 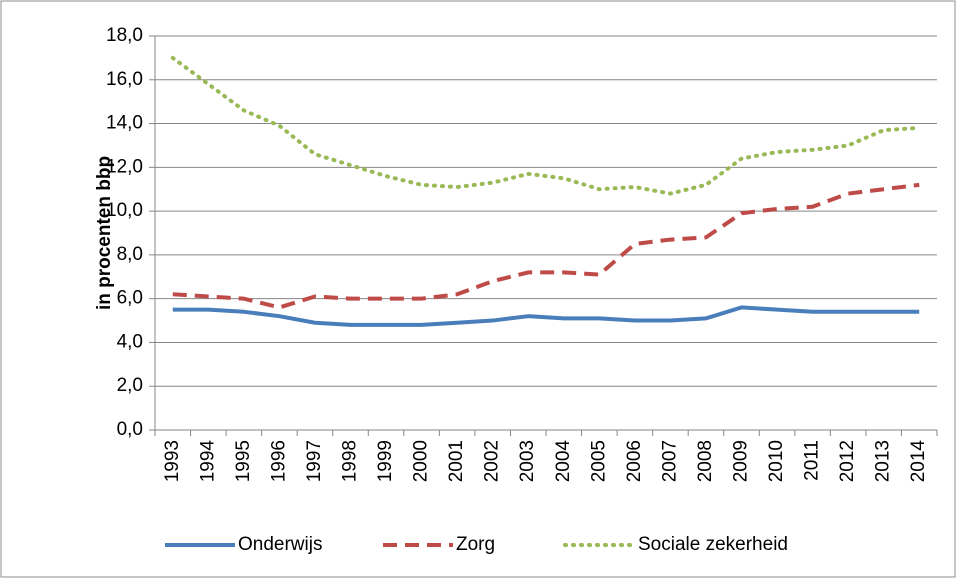 I want to click on x-tick-label: 2007, so click(x=669, y=461).